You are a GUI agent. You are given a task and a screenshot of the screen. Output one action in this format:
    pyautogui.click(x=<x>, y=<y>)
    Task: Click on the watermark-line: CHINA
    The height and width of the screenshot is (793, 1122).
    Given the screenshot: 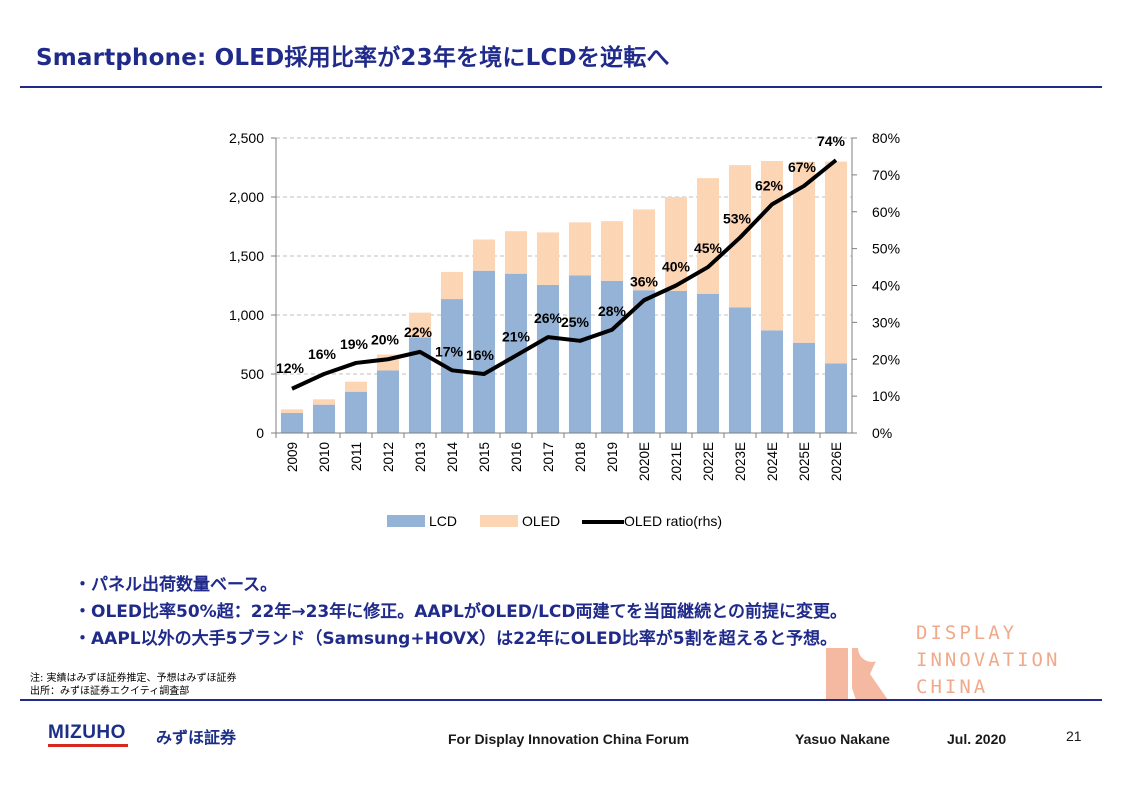 What is the action you would take?
    pyautogui.click(x=952, y=687)
    